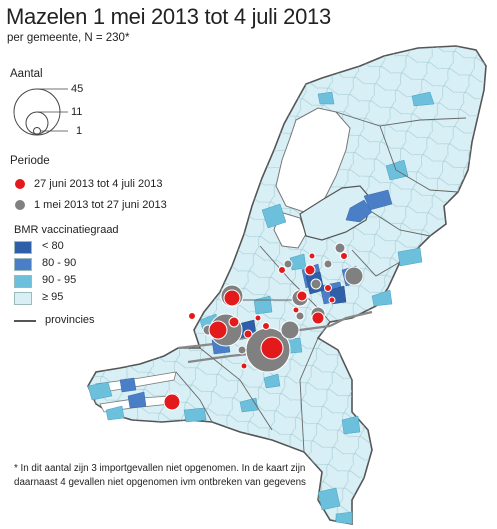 The height and width of the screenshot is (529, 497). What do you see at coordinates (98, 184) in the screenshot?
I see `period-recent-label: 27 juni 2013 tot 4 juli 2013` at bounding box center [98, 184].